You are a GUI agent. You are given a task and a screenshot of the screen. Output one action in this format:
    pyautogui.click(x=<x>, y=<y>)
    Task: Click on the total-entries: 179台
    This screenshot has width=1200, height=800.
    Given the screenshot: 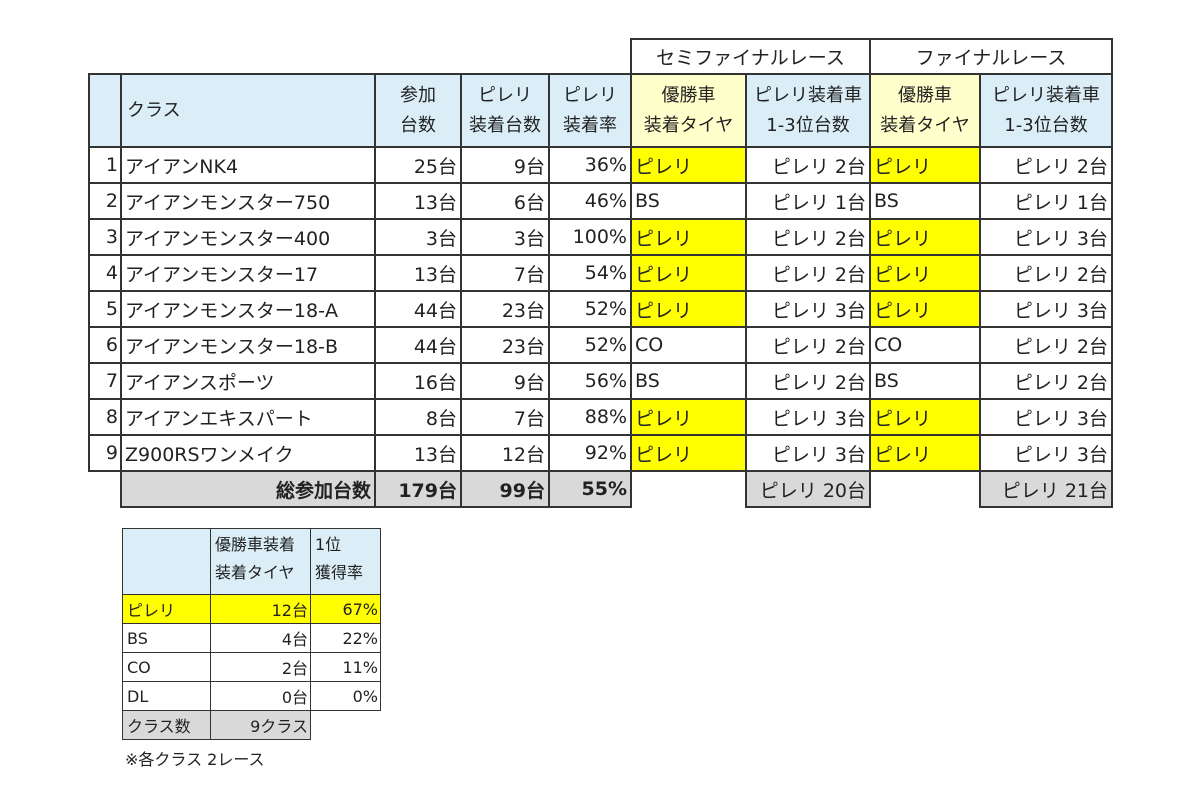 What is the action you would take?
    pyautogui.click(x=418, y=489)
    